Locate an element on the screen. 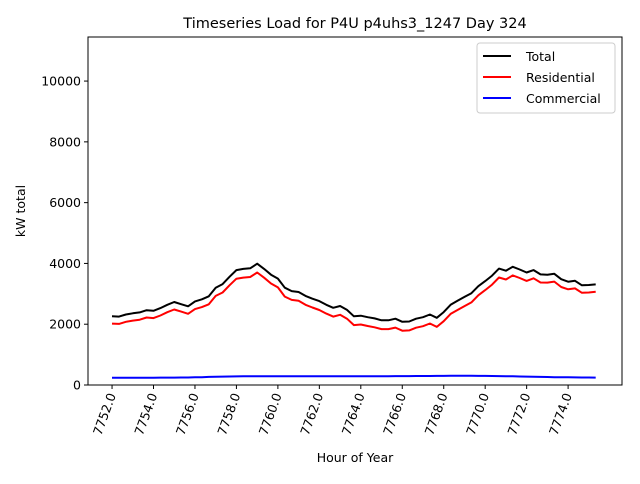 This screenshot has width=640, height=484. x-tick-label: 7774.0 is located at coordinates (560, 414).